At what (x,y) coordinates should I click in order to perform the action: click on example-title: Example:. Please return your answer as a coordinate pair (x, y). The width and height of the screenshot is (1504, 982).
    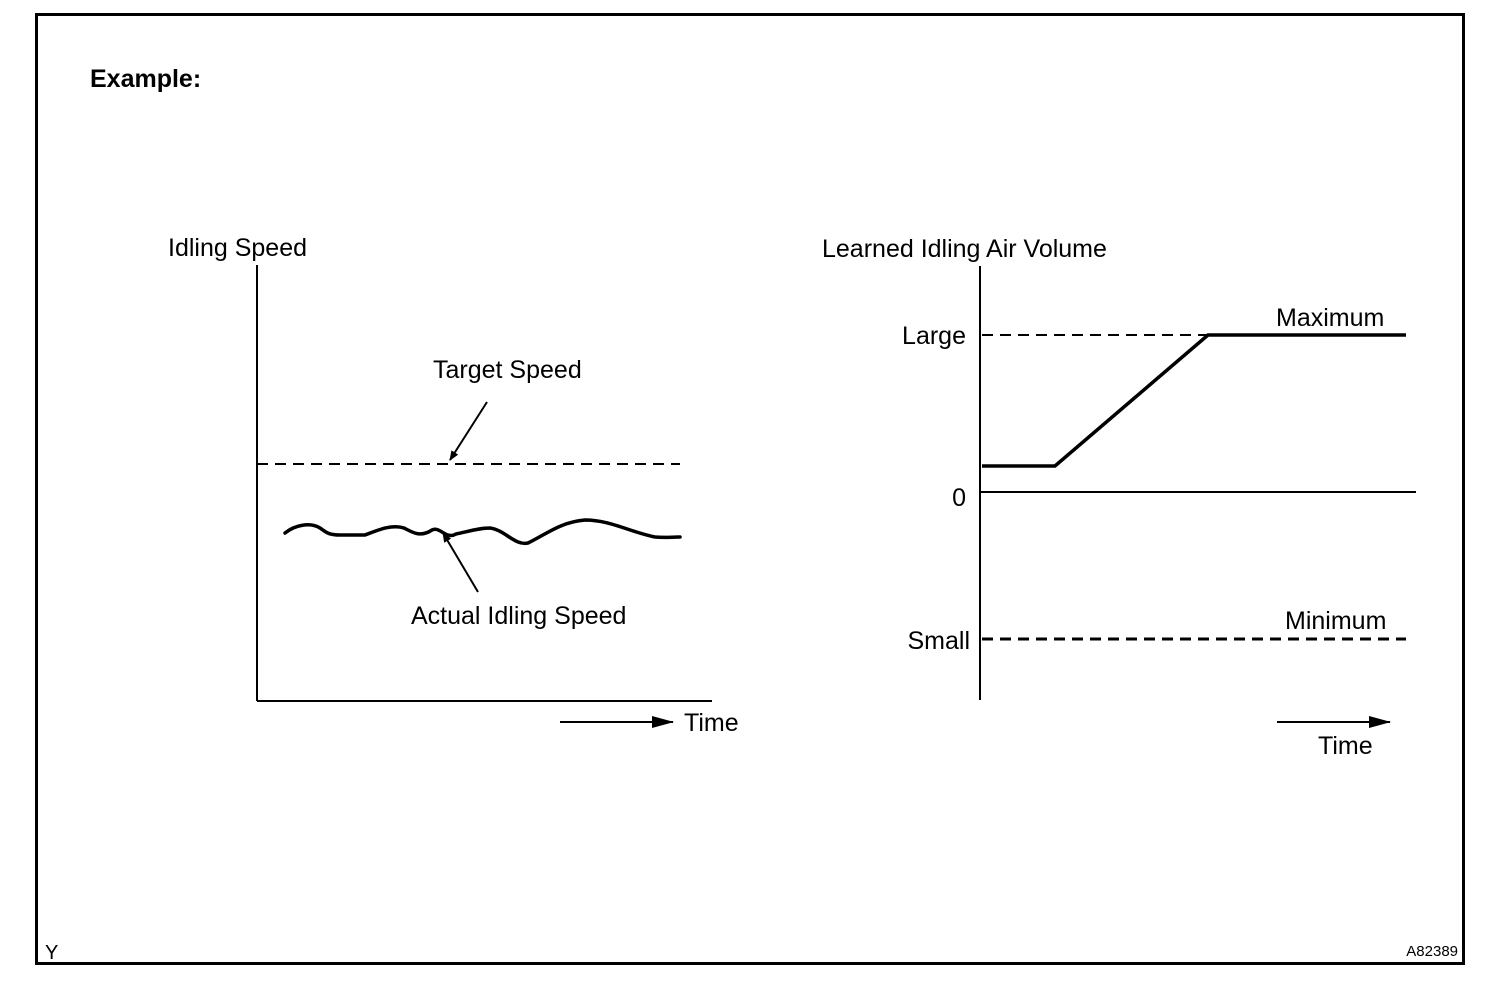
    Looking at the image, I should click on (145, 79).